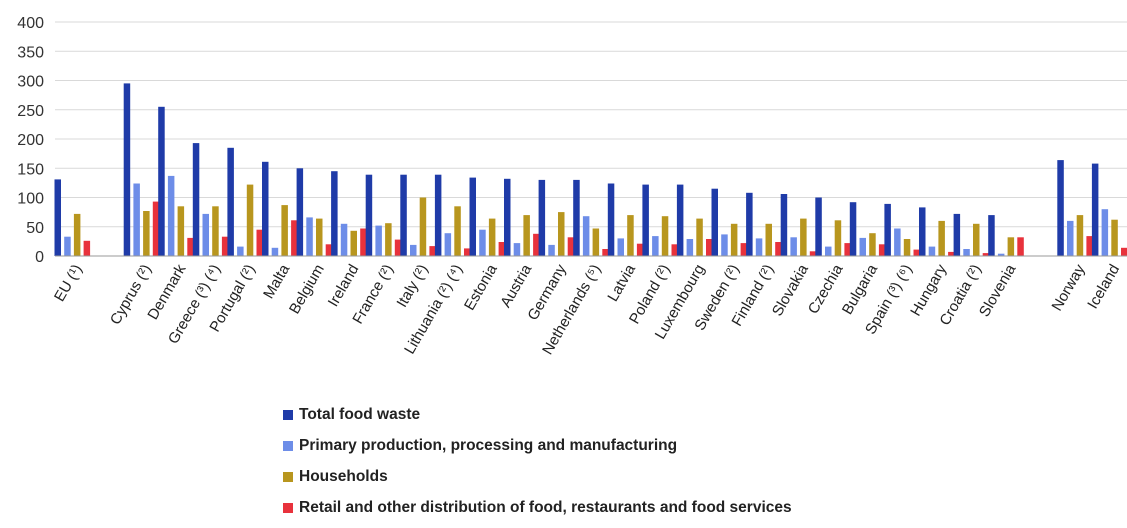  I want to click on legend-item-total: Total food waste, so click(537, 414).